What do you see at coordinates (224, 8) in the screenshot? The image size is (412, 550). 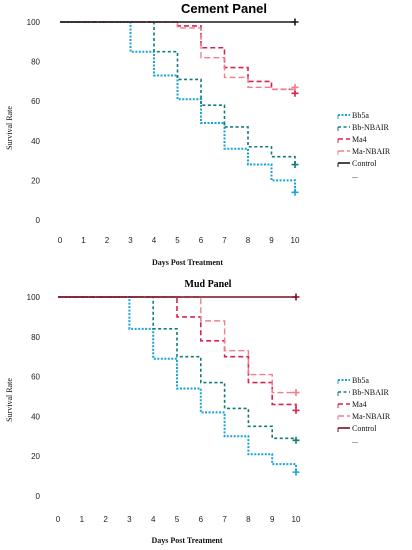 I see `chart-title: Cement Panel` at bounding box center [224, 8].